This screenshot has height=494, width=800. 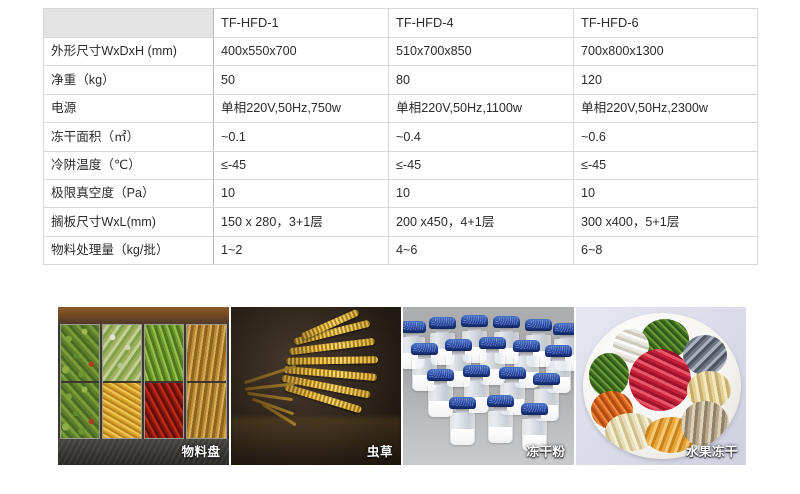 I want to click on table-row: 冻干面积（㎡） ~0.1 ~0.4 ~0.6, so click(x=400, y=137).